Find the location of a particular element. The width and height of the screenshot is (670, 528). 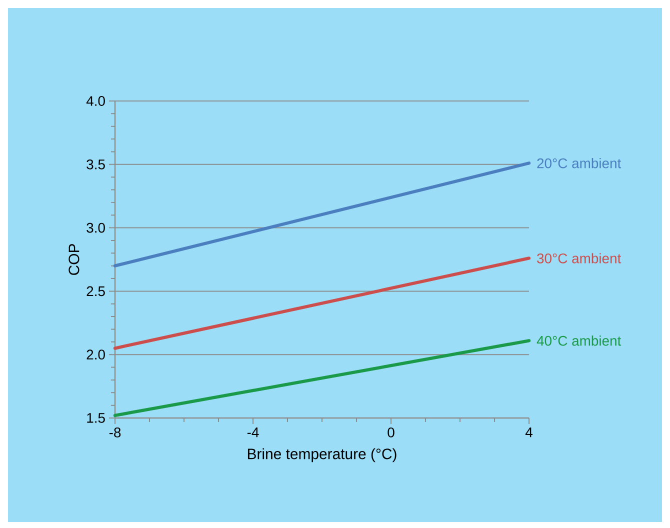

series-label: 20°C ambient is located at coordinates (579, 163).